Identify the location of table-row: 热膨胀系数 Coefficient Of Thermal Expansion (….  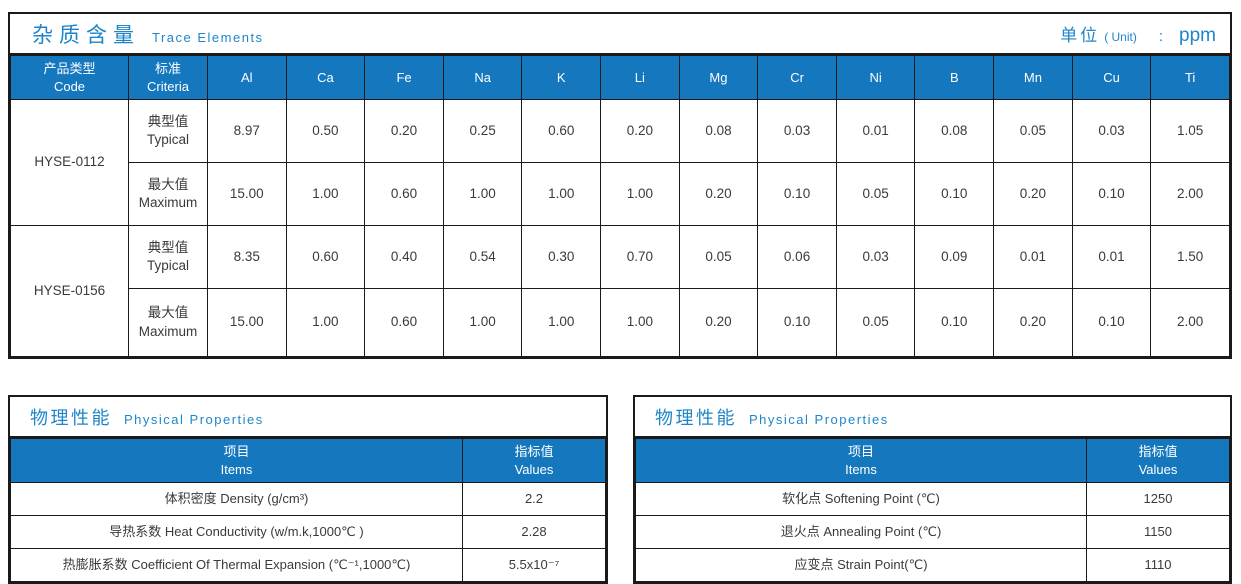
(308, 565).